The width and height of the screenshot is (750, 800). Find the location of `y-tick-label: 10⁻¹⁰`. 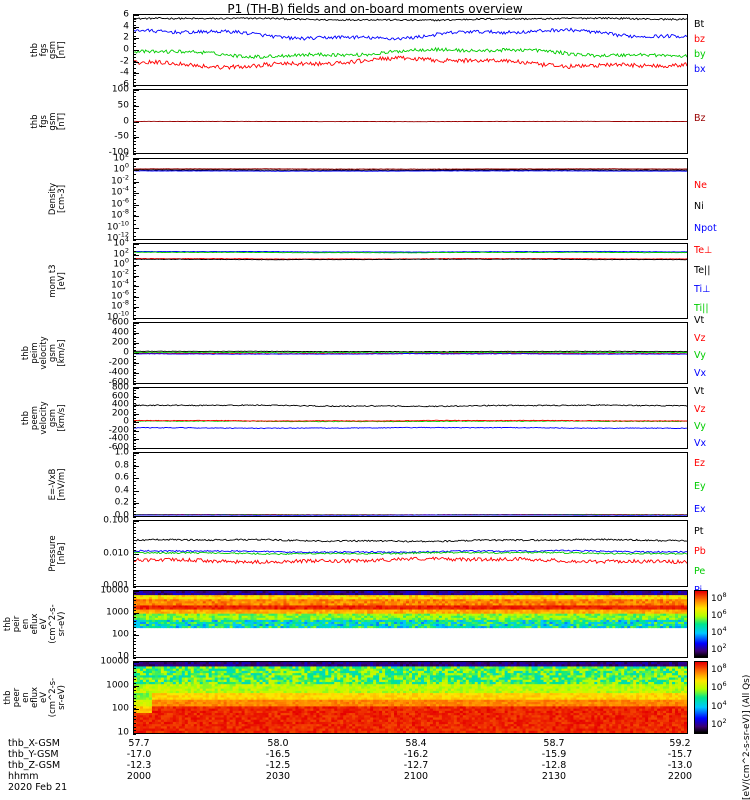

y-tick-label: 10⁻¹⁰ is located at coordinates (117, 316).